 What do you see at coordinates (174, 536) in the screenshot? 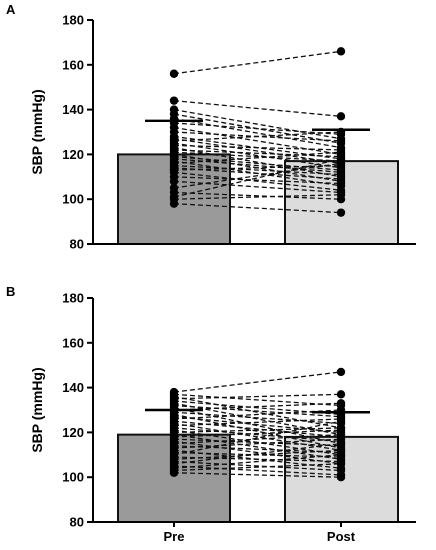
I see `x-tick-label-pre: Pre` at bounding box center [174, 536].